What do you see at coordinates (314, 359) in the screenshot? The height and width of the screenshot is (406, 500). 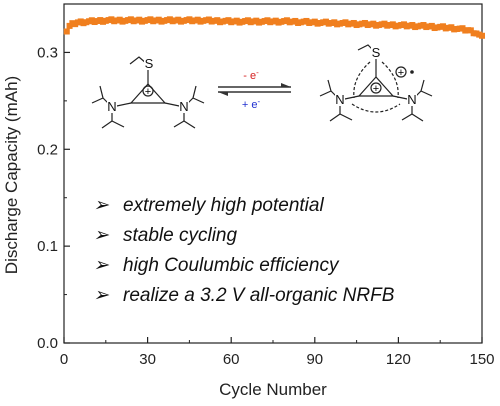 I see `x-tick-label: 90` at bounding box center [314, 359].